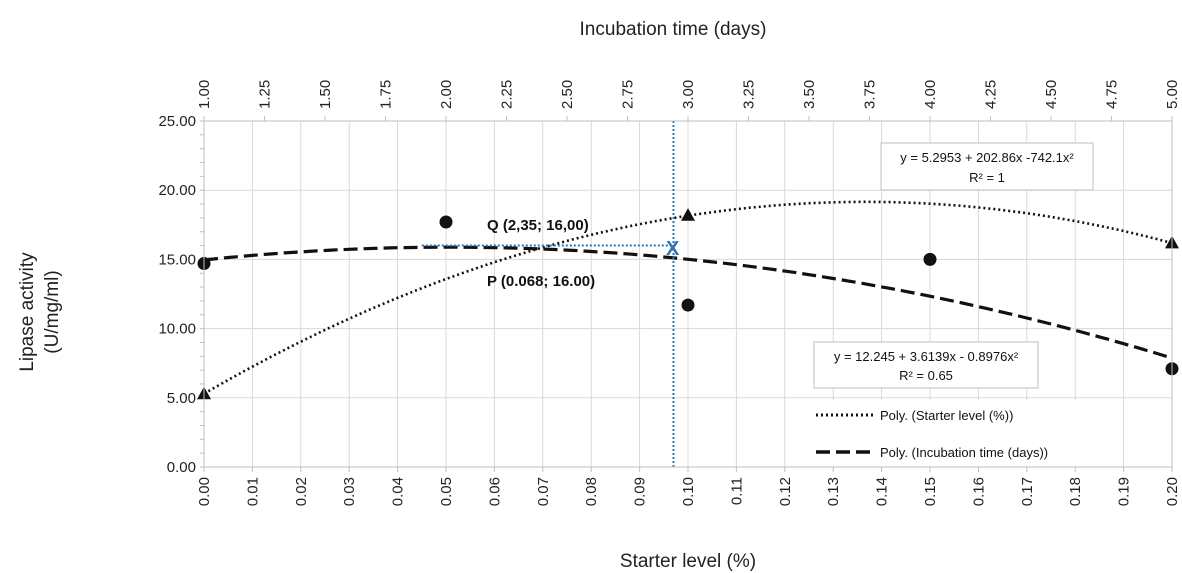 This screenshot has width=1182, height=573. Describe the element at coordinates (978, 491) in the screenshot. I see `x-bottom-tick-label: 0.16` at that location.